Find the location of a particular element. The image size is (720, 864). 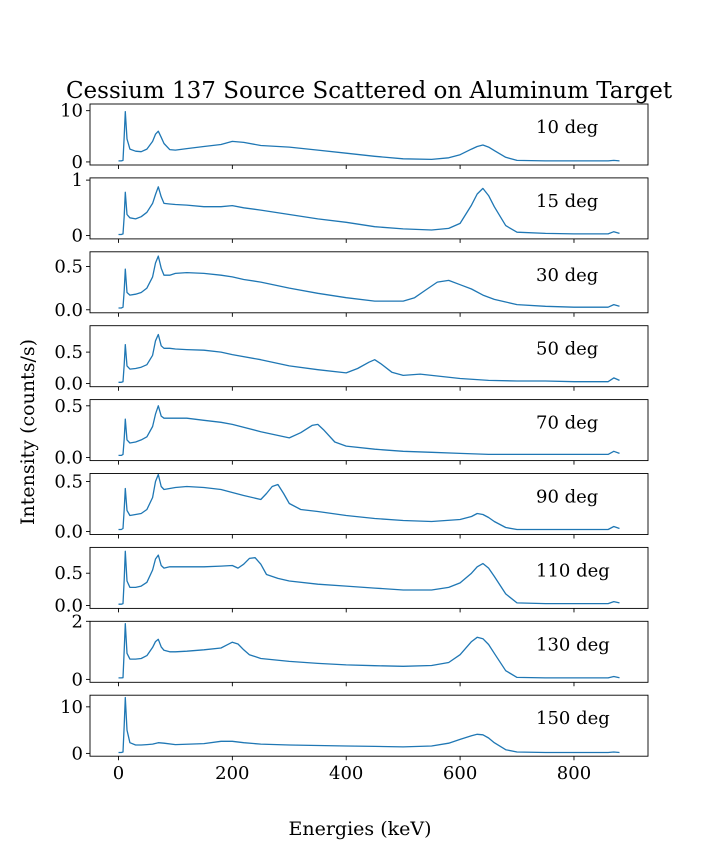

y-axis-label: Intensity (counts/s) is located at coordinates (28, 432).